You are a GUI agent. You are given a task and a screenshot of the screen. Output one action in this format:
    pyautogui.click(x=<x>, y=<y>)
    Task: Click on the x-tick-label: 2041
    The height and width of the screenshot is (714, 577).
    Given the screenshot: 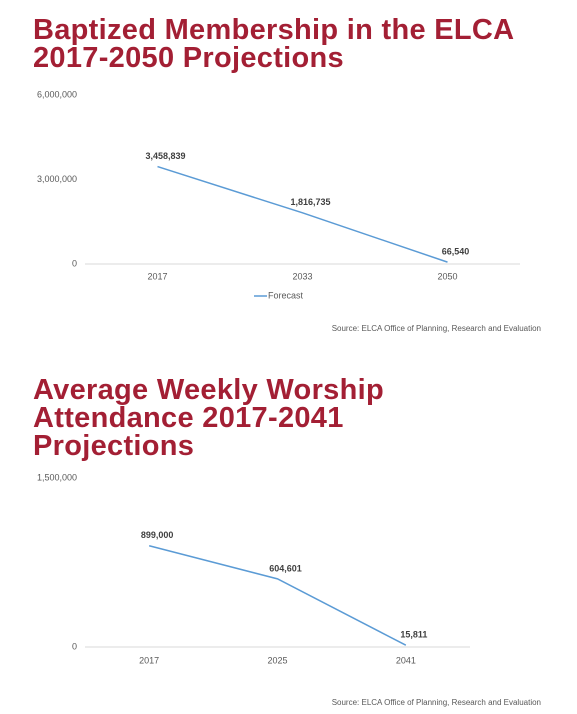 What is the action you would take?
    pyautogui.click(x=406, y=660)
    